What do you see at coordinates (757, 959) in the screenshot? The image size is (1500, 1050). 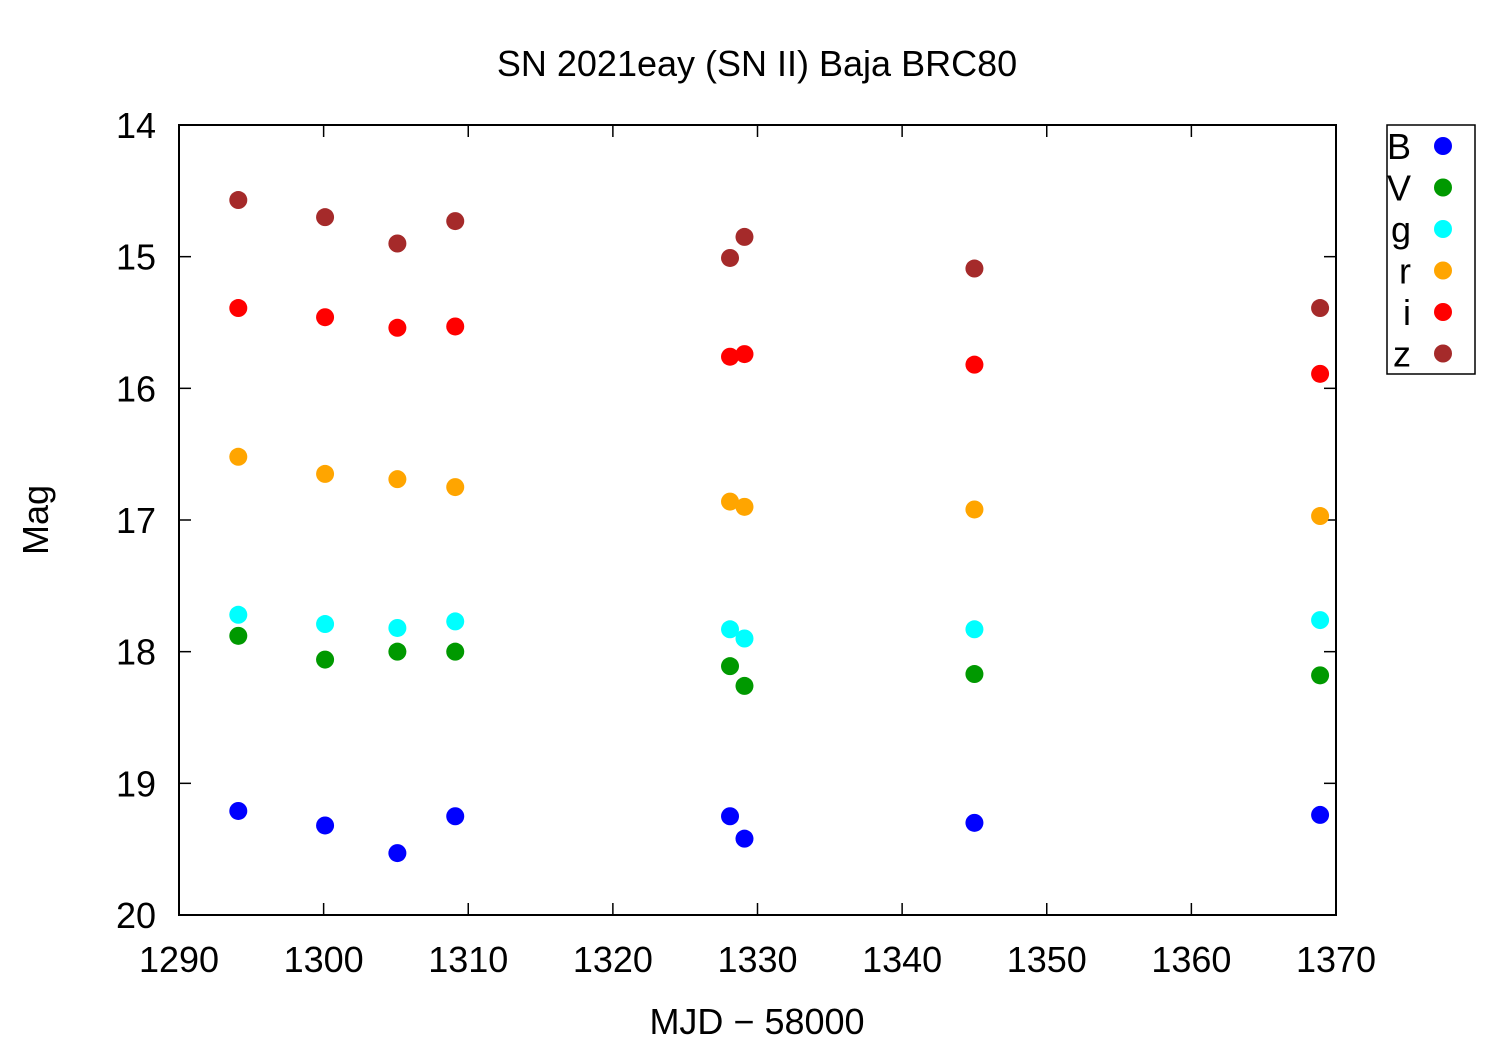 I see `x-tick-label: 1330` at bounding box center [757, 959].